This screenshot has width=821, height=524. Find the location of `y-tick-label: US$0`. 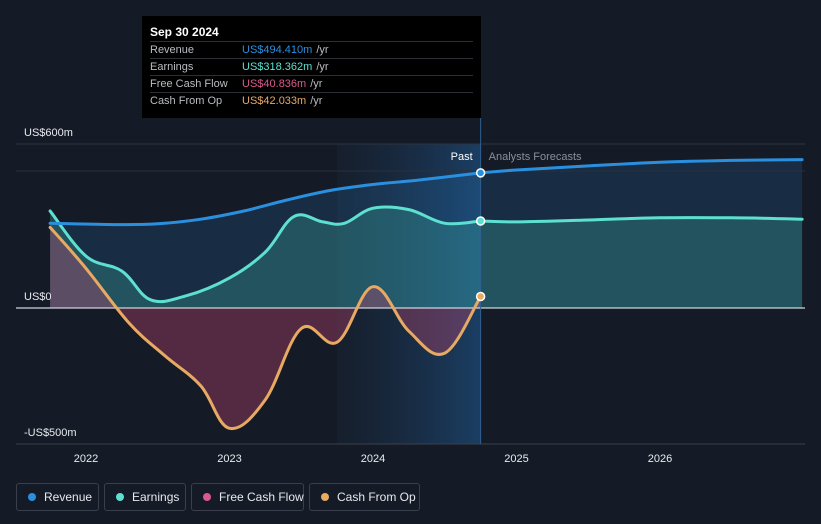

y-tick-label: US$0 is located at coordinates (38, 297).